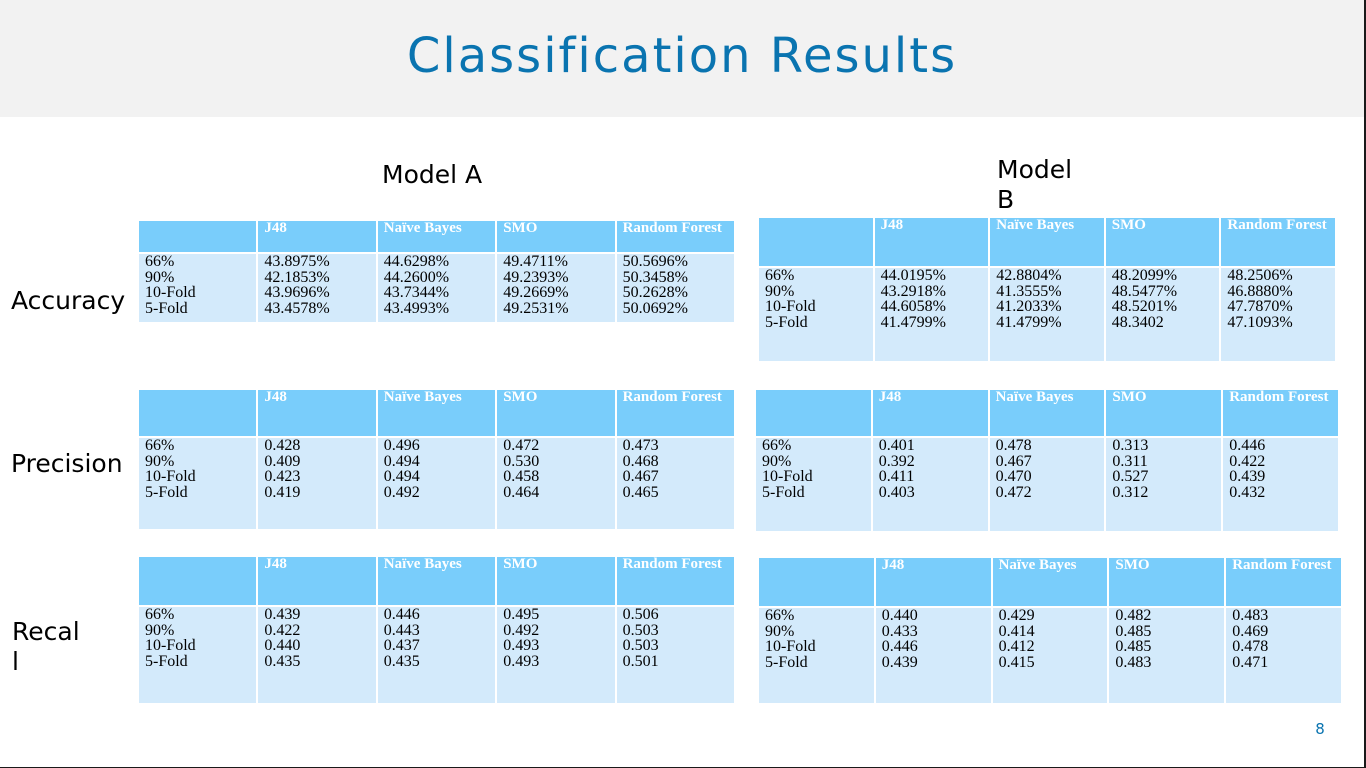  I want to click on table-values-cell: 0.496 0.494 0.494 0.492, so click(436, 483).